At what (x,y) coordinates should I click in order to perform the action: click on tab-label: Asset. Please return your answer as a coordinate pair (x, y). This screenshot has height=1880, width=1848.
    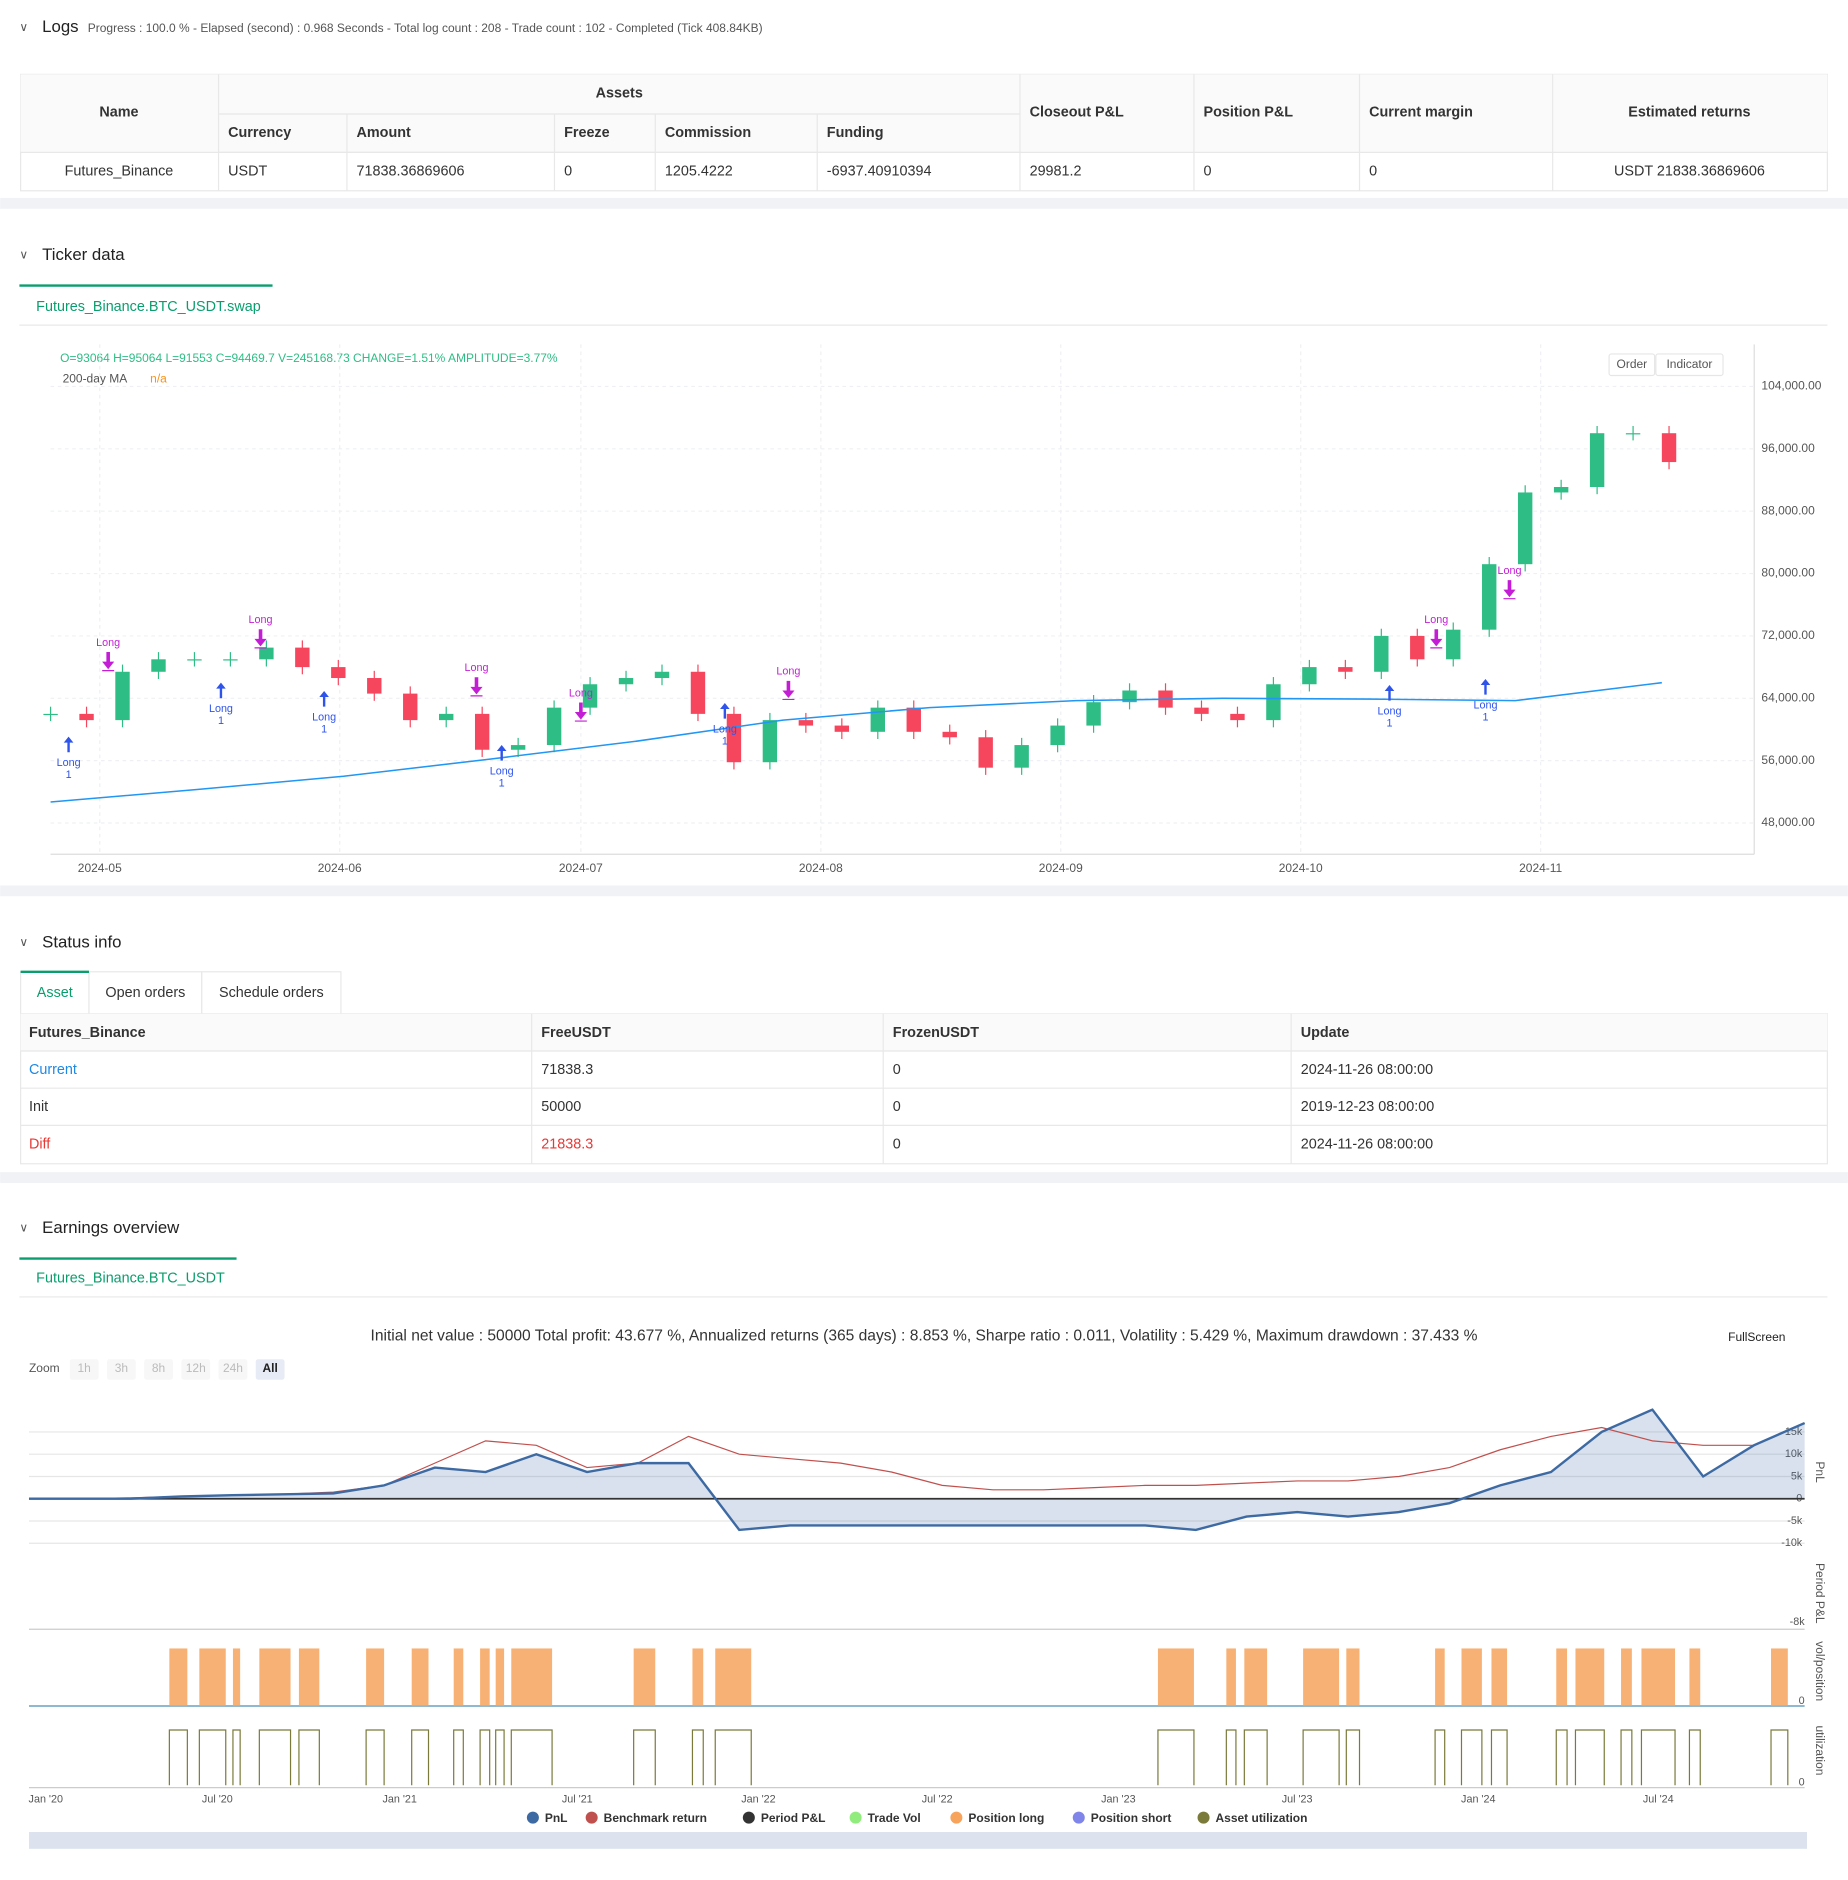
    Looking at the image, I should click on (55, 993).